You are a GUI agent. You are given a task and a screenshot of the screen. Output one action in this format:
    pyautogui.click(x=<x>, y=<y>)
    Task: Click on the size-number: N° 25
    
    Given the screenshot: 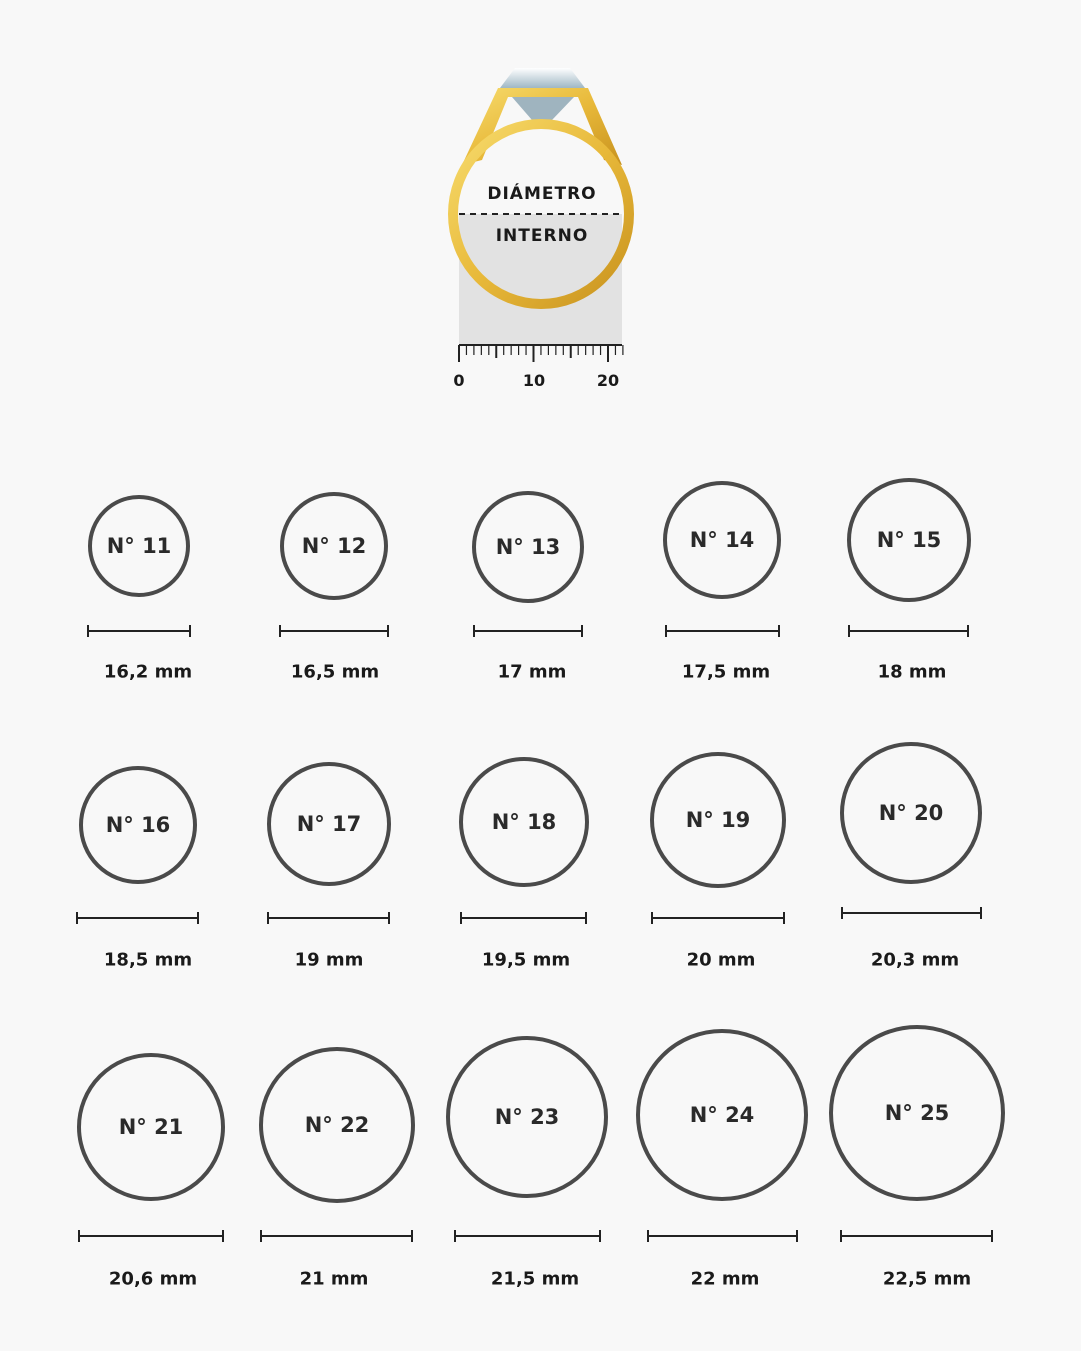 What is the action you would take?
    pyautogui.click(x=917, y=1113)
    